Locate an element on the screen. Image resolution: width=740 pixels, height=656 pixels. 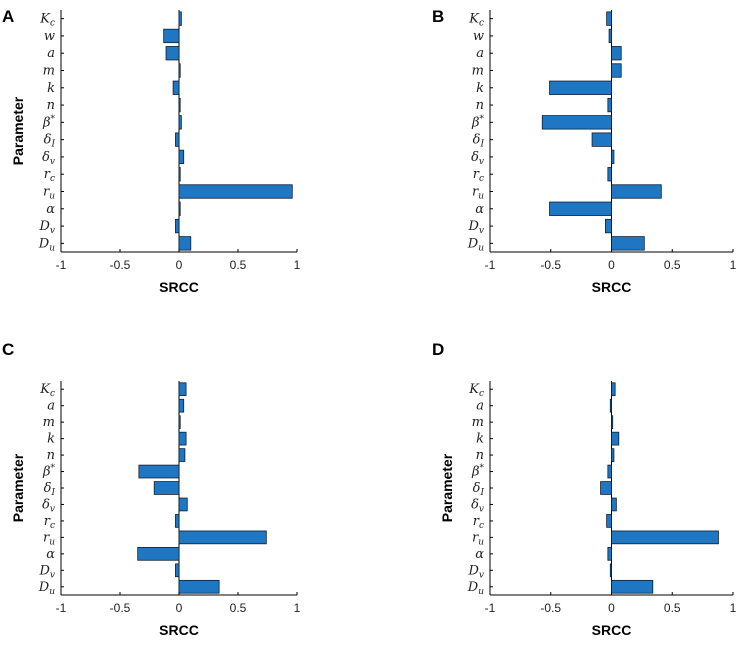
panel-letter: C is located at coordinates (8, 349).